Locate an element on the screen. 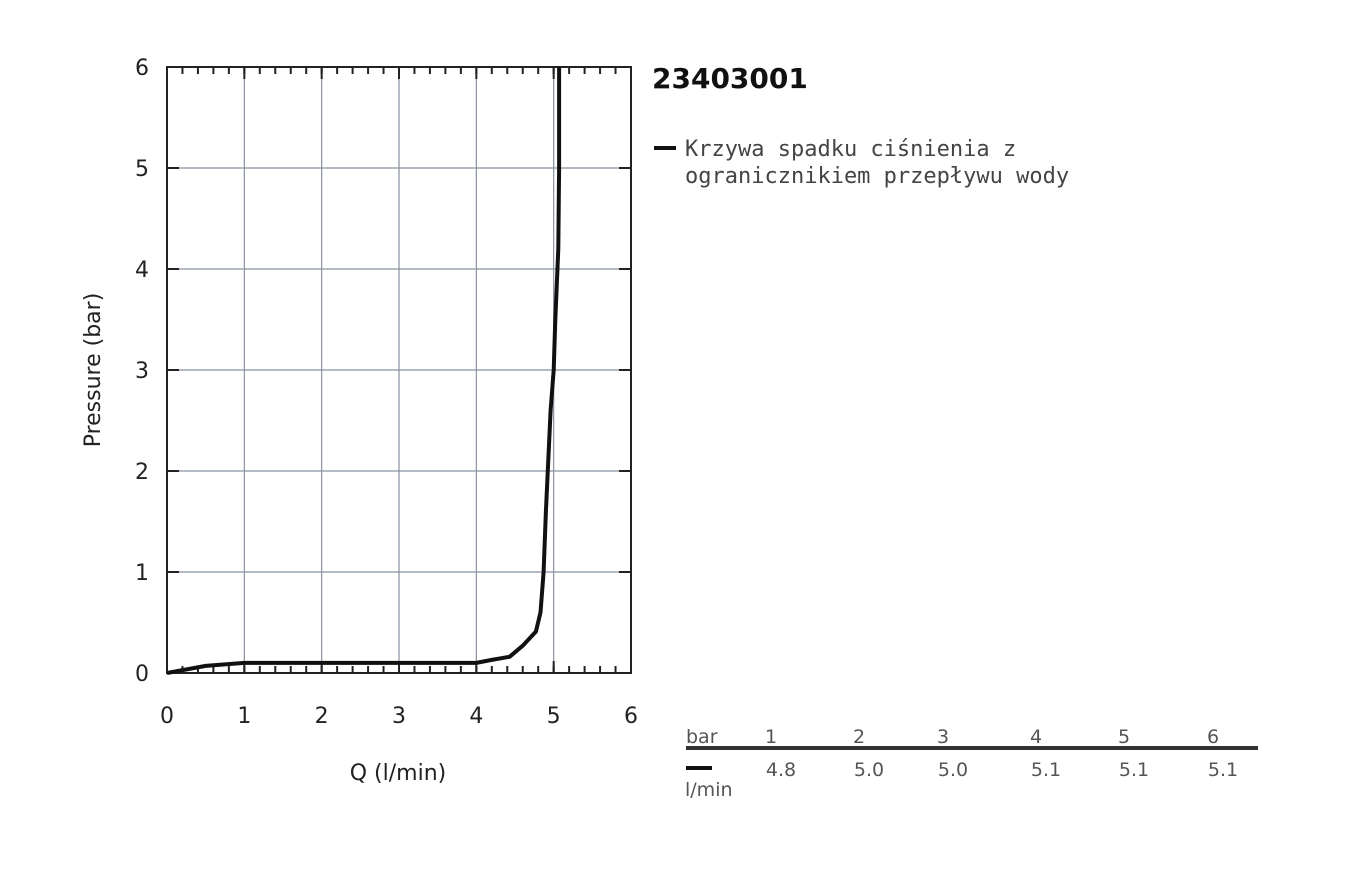 The width and height of the screenshot is (1370, 877). x-tick-label: 6 is located at coordinates (631, 716).